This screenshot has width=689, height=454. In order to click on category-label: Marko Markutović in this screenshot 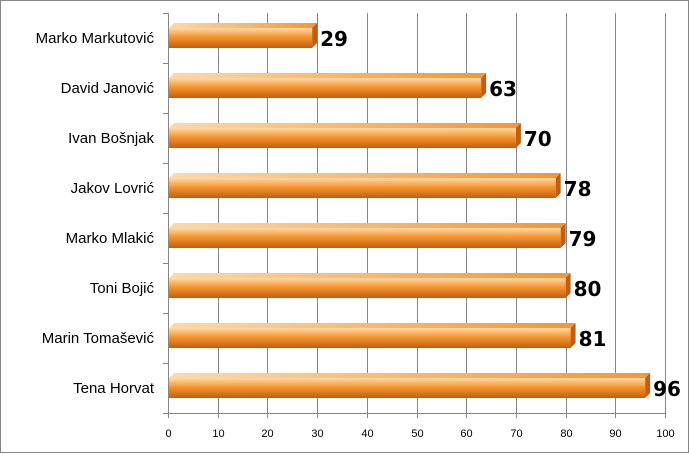, I will do `click(95, 38)`.